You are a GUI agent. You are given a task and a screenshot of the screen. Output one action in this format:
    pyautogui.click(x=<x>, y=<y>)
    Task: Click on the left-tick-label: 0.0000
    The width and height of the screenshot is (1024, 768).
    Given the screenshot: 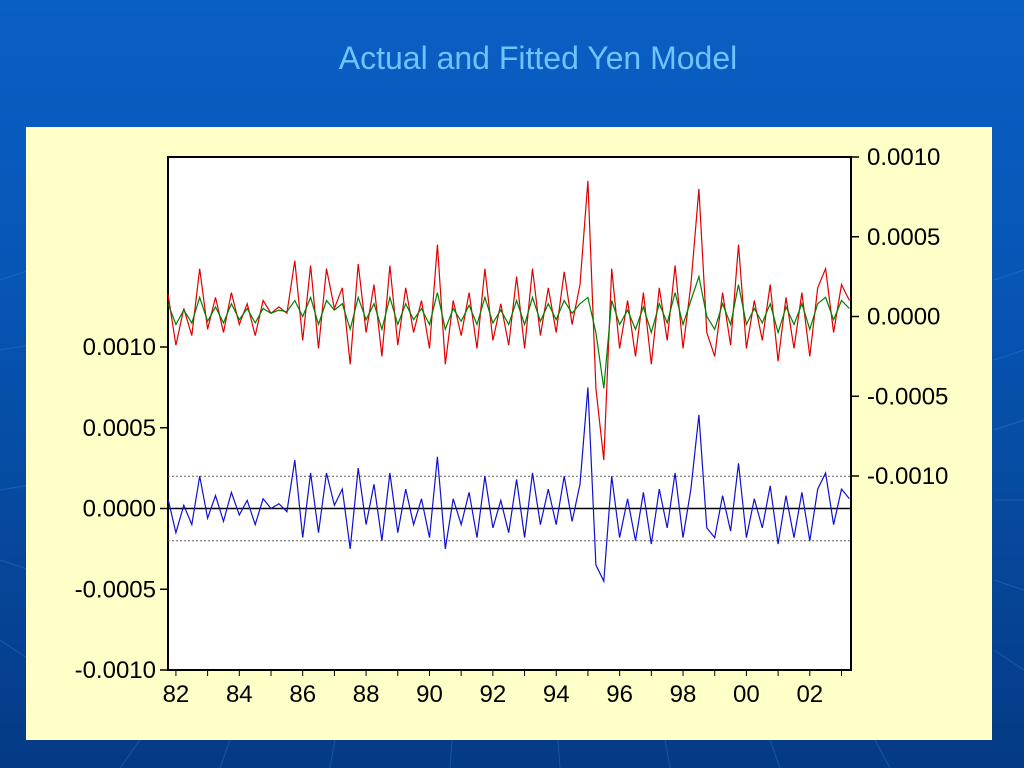 What is the action you would take?
    pyautogui.click(x=119, y=509)
    